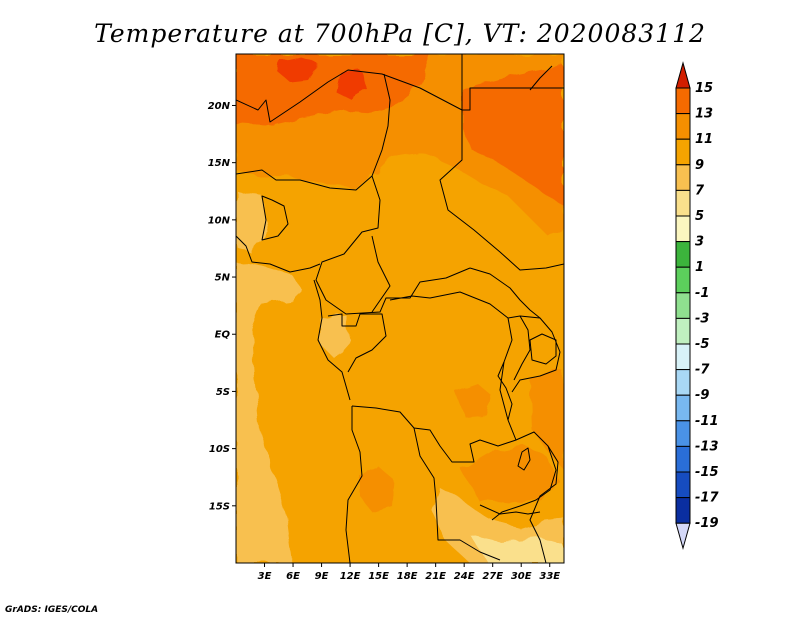 Image resolution: width=800 pixels, height=618 pixels. Describe the element at coordinates (393, 245) in the screenshot. I see `border-niger-chad` at that location.